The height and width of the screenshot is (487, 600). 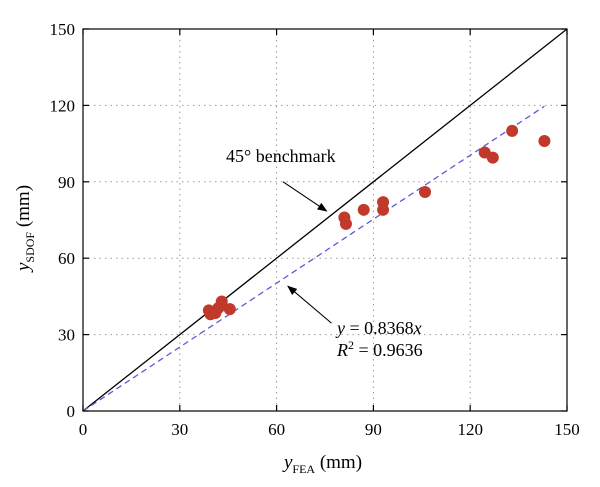 I want to click on x-tick-label: 60, so click(x=276, y=429).